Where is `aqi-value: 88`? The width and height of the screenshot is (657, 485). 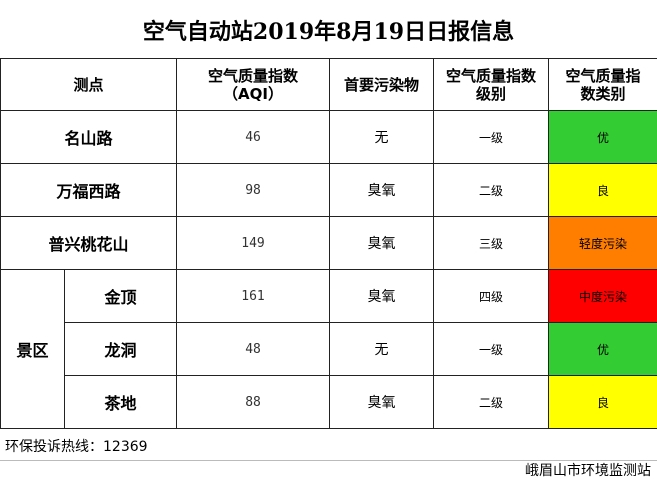
aqi-value: 88 is located at coordinates (253, 402).